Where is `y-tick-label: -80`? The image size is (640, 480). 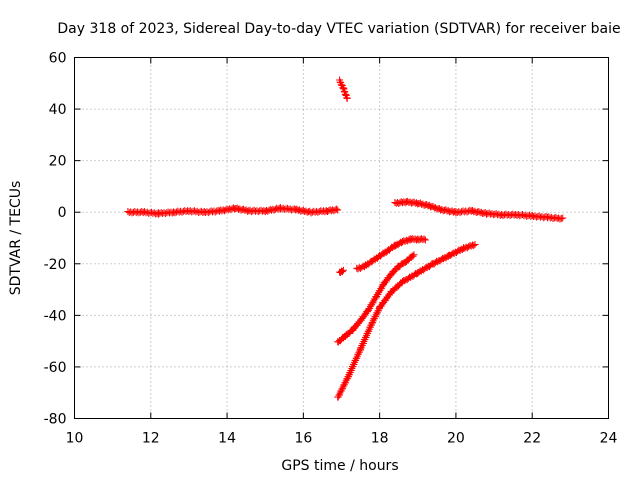
y-tick-label: -80 is located at coordinates (55, 420).